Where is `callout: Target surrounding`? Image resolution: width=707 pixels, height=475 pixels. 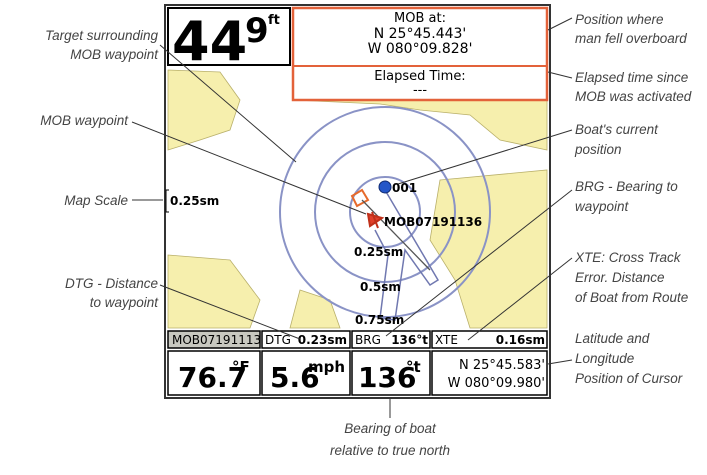
callout: Target surrounding is located at coordinates (101, 35).